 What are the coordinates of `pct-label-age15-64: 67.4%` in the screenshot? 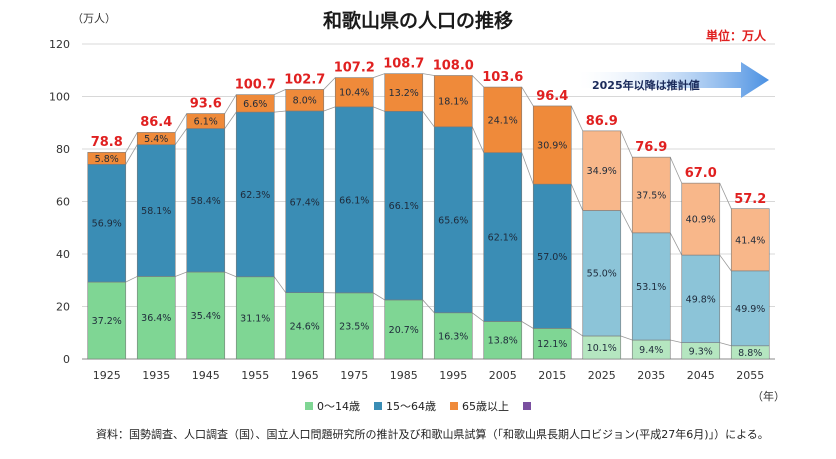 It's located at (305, 202).